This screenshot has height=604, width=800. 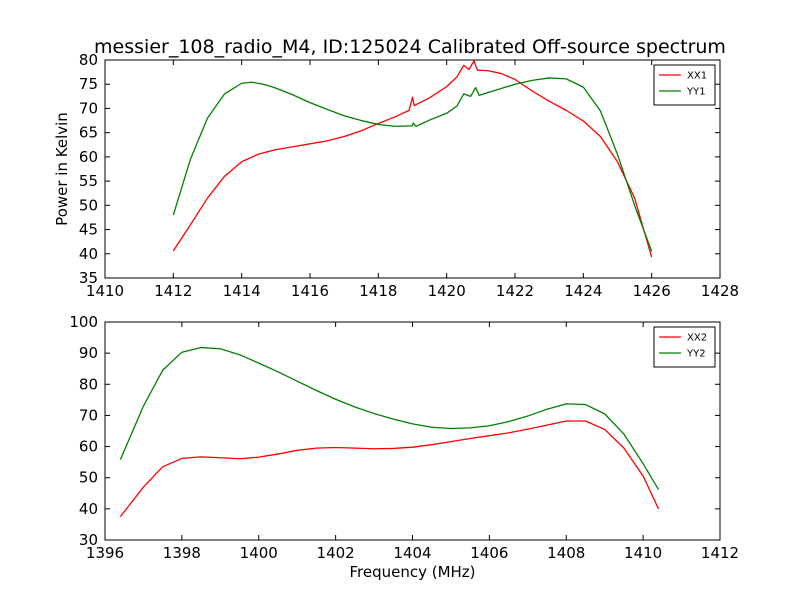 What do you see at coordinates (412, 572) in the screenshot?
I see `x-axis-label: Frequency (MHz)` at bounding box center [412, 572].